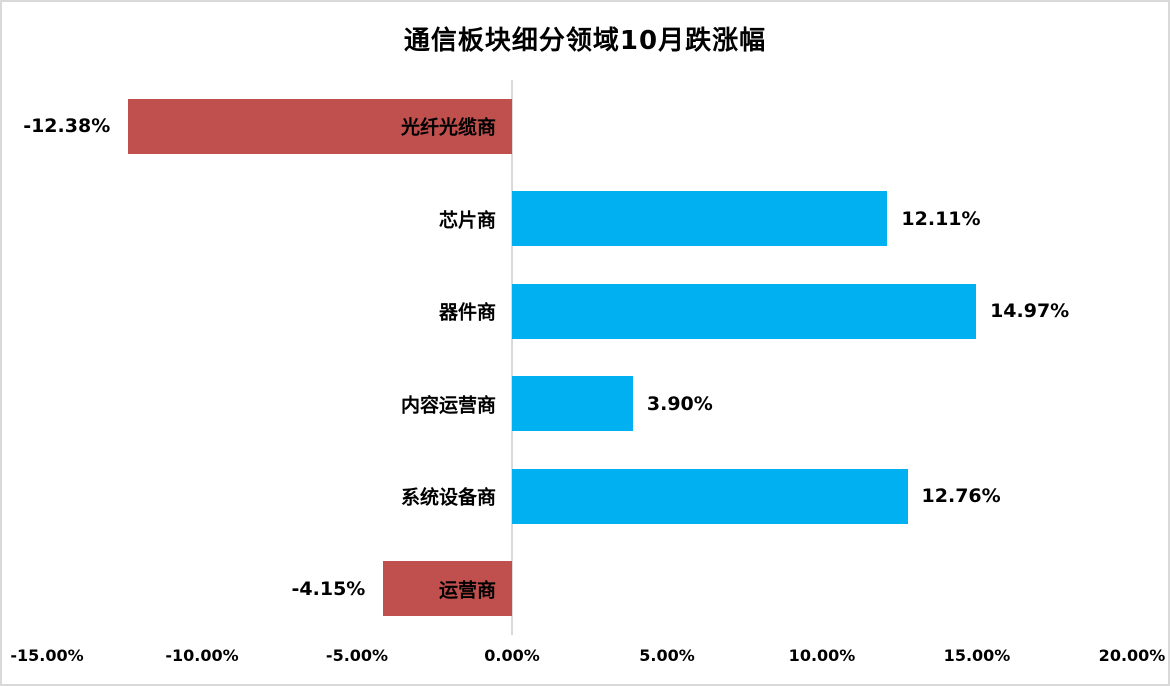 The height and width of the screenshot is (686, 1170). Describe the element at coordinates (467, 220) in the screenshot. I see `category-label: 芯片商` at that location.